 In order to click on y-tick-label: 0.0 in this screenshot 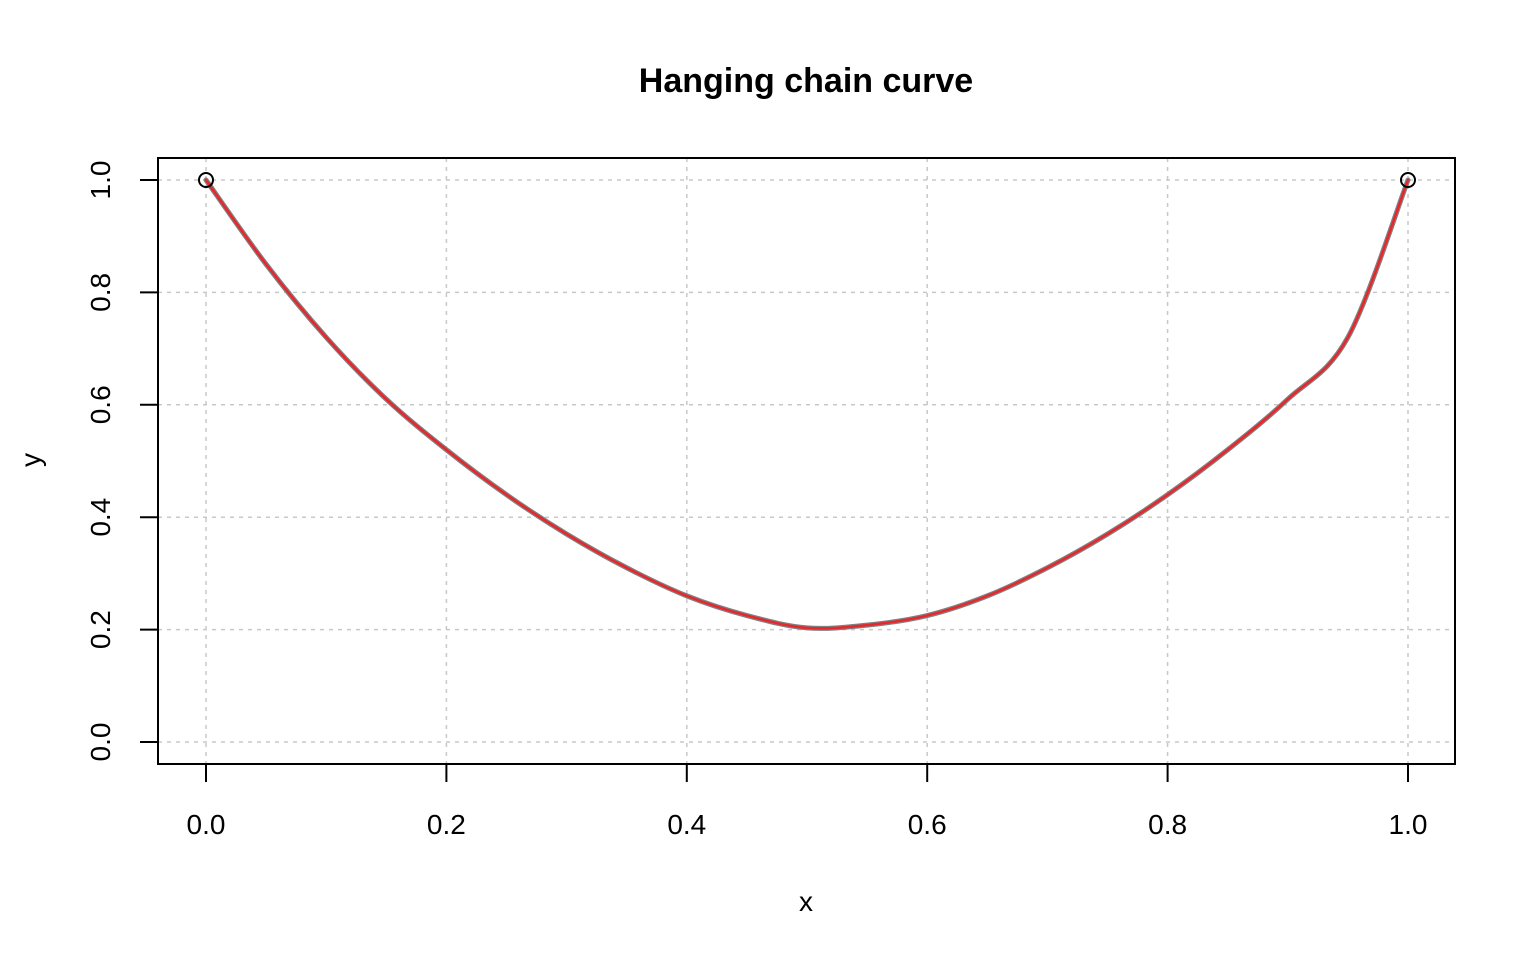, I will do `click(100, 742)`.